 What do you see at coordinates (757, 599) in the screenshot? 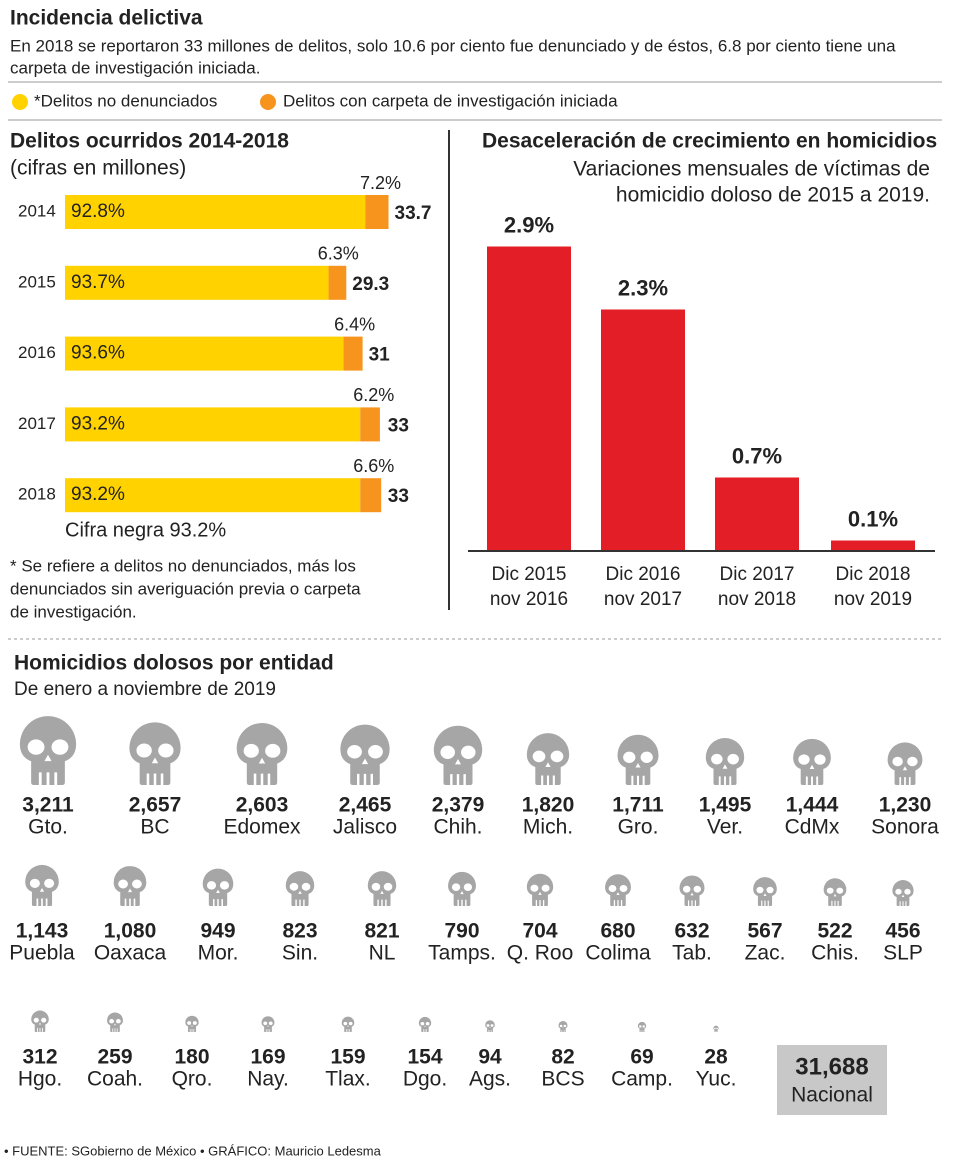
I see `x-tick-label: nov 2018` at bounding box center [757, 599].